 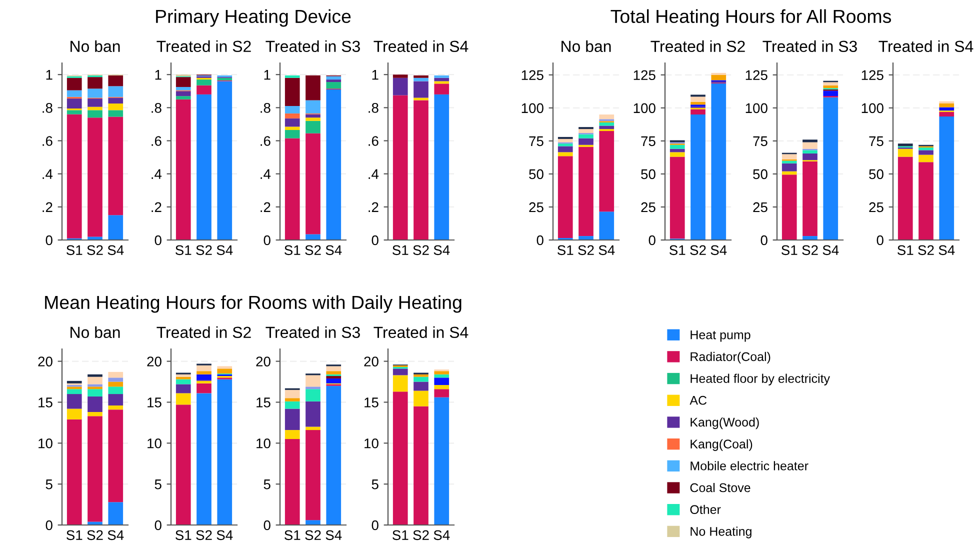 I want to click on legend-label: AC, so click(x=698, y=400).